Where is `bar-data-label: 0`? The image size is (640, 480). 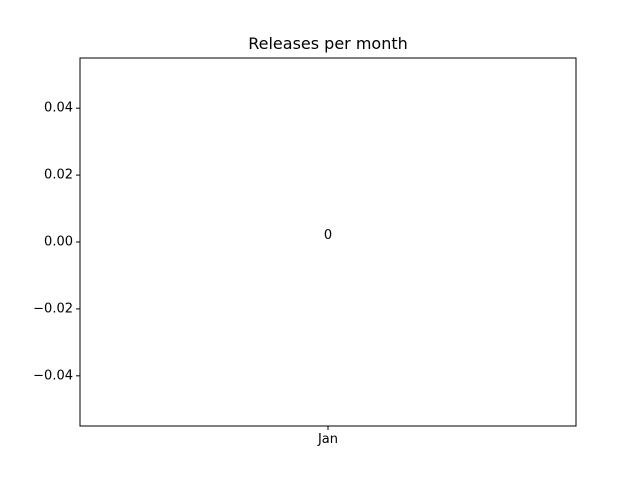 bar-data-label: 0 is located at coordinates (328, 235).